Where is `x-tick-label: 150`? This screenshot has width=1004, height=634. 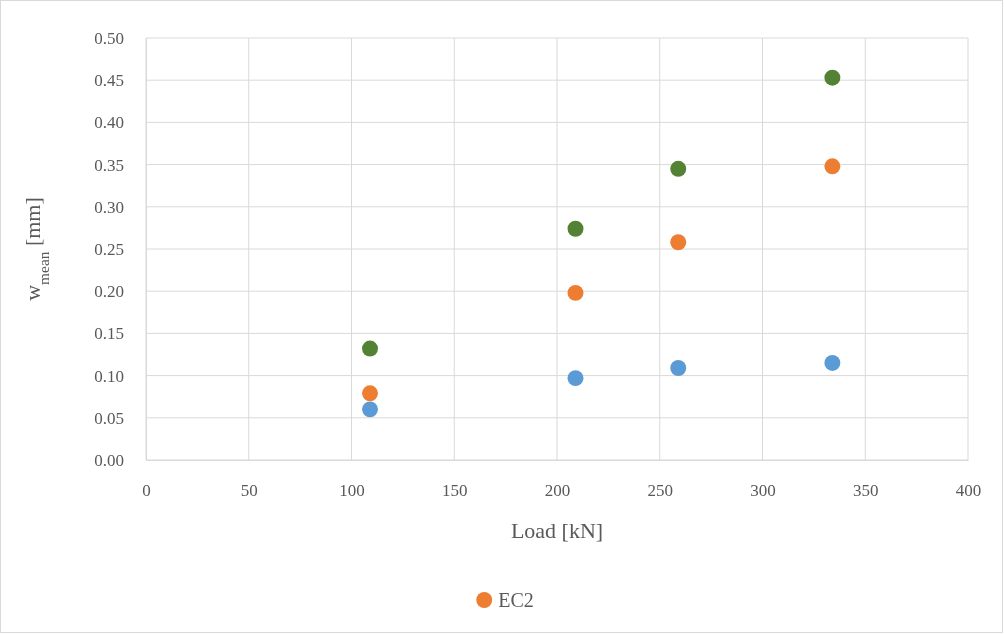 x-tick-label: 150 is located at coordinates (455, 491).